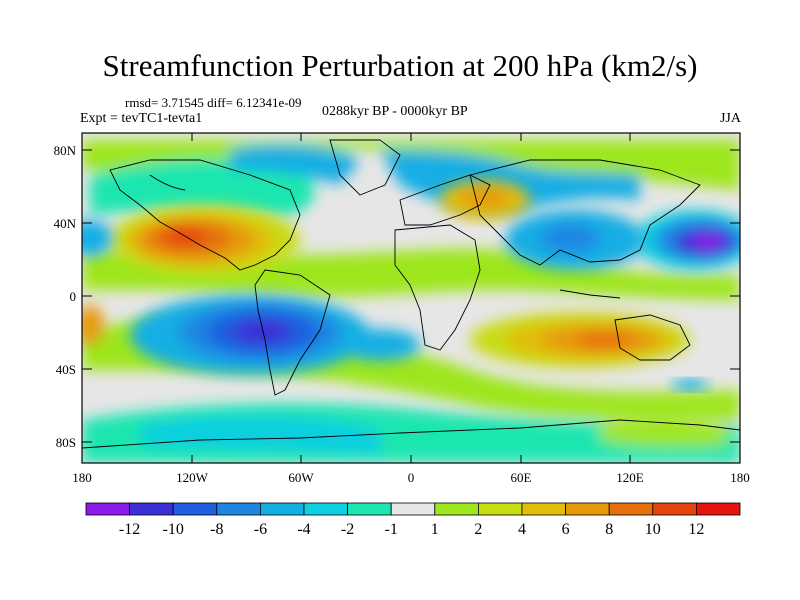  I want to click on x-tick-label: 60W, so click(301, 477).